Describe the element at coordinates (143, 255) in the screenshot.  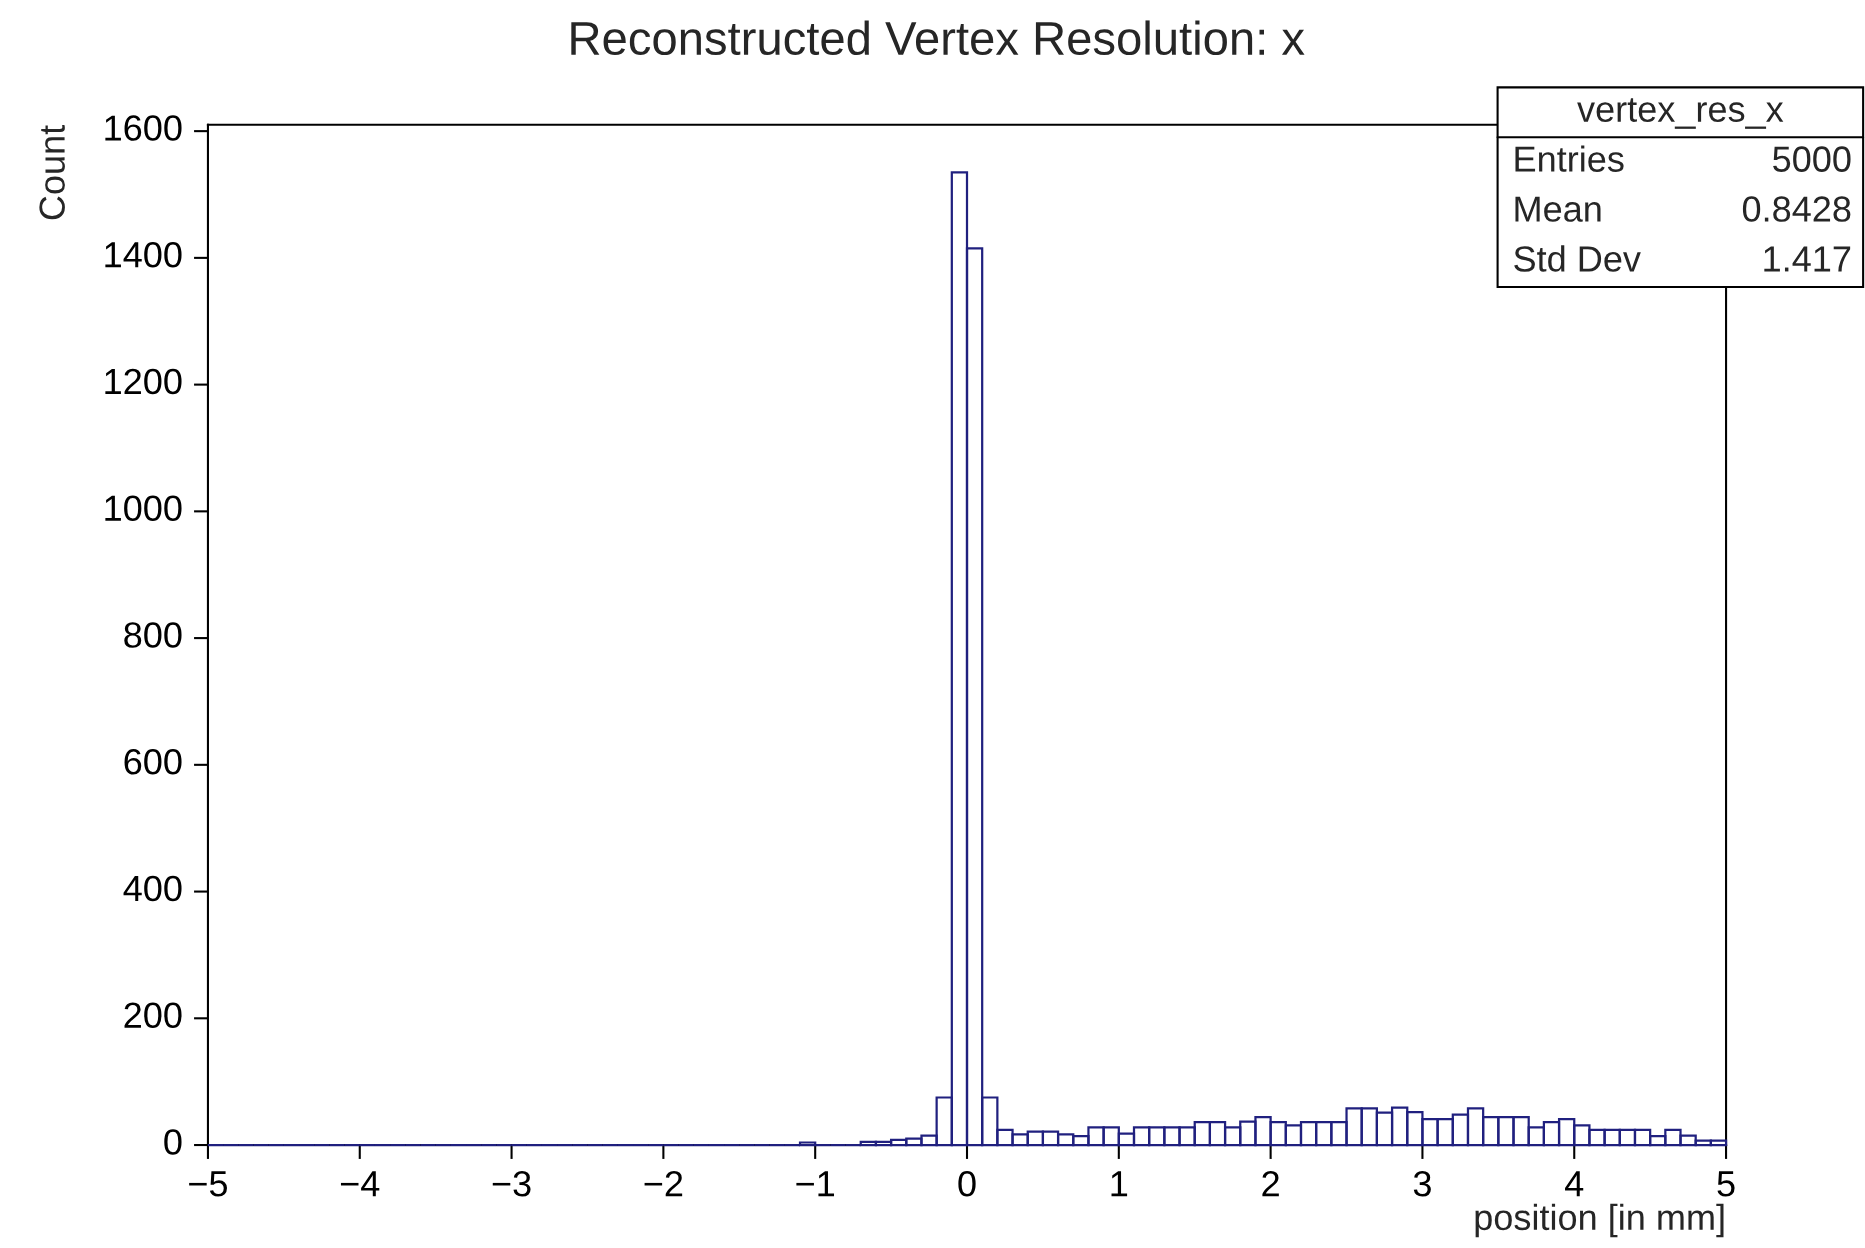
I see `y-tick-label: 1400` at that location.